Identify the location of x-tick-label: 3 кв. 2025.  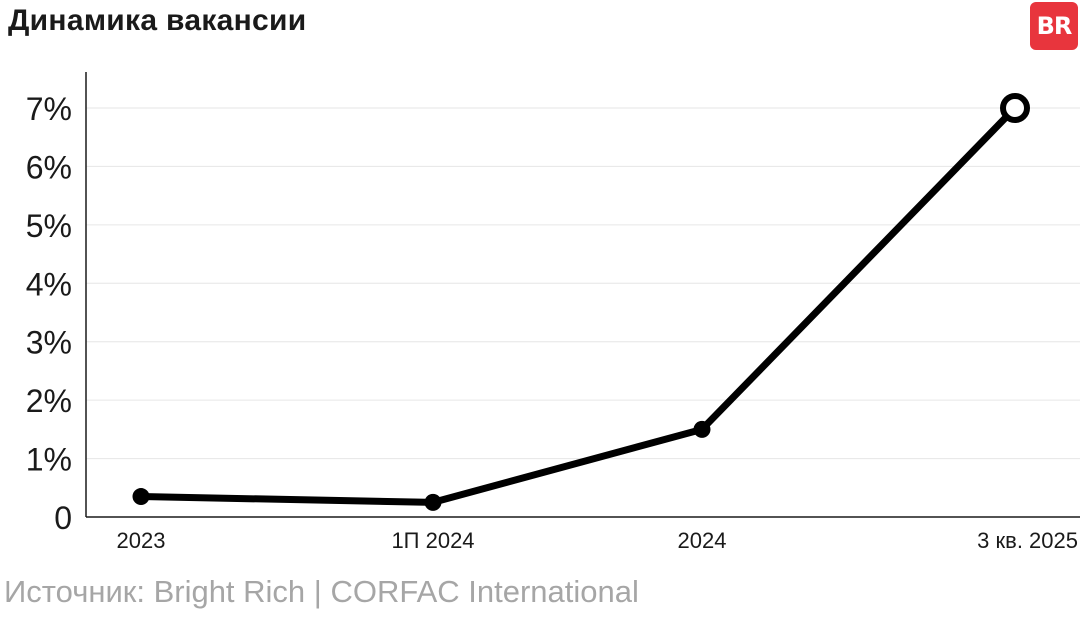
(1027, 540).